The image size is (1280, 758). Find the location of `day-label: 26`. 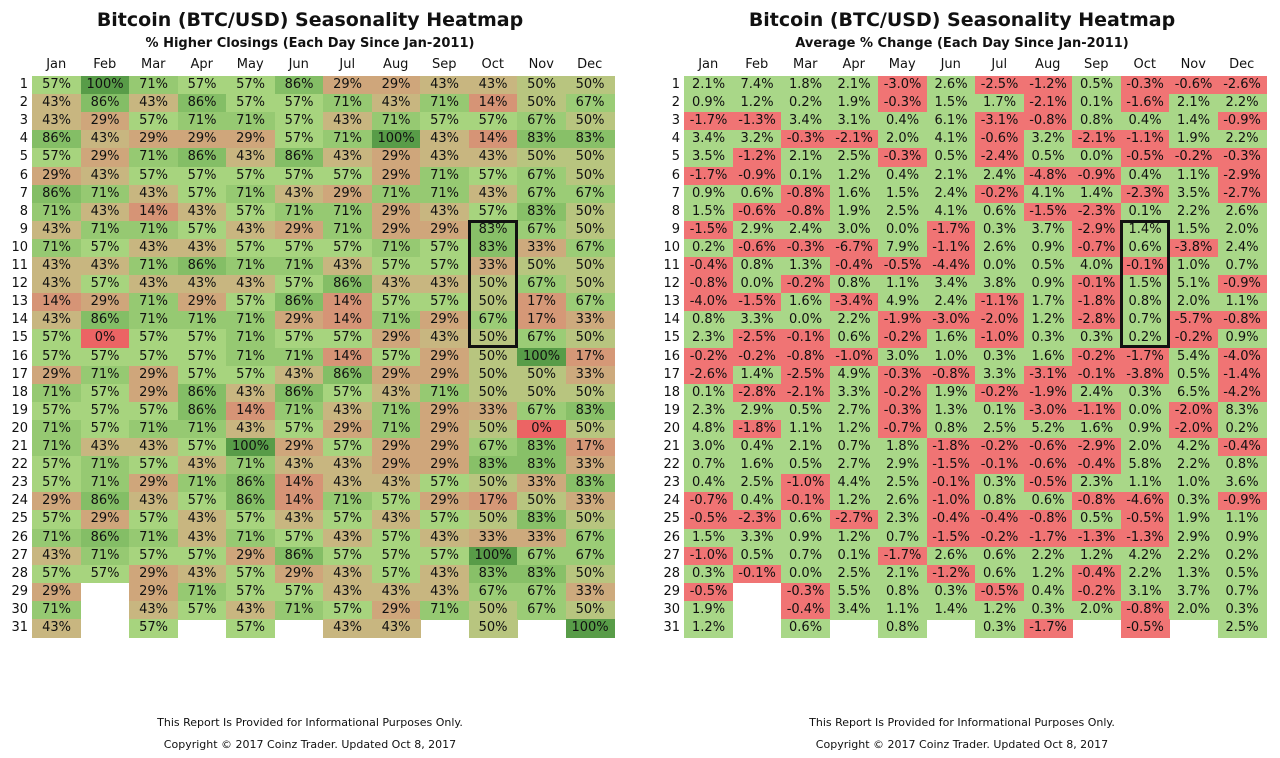

day-label: 26 is located at coordinates (19, 537).